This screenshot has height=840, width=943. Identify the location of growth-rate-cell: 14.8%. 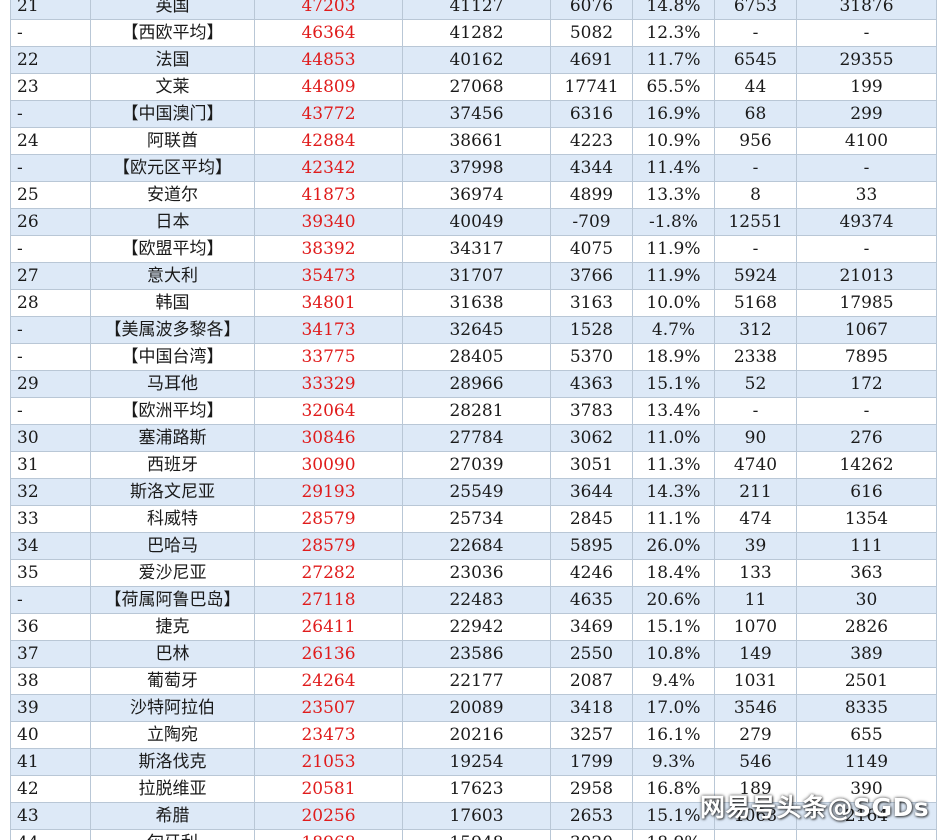
(673, 10).